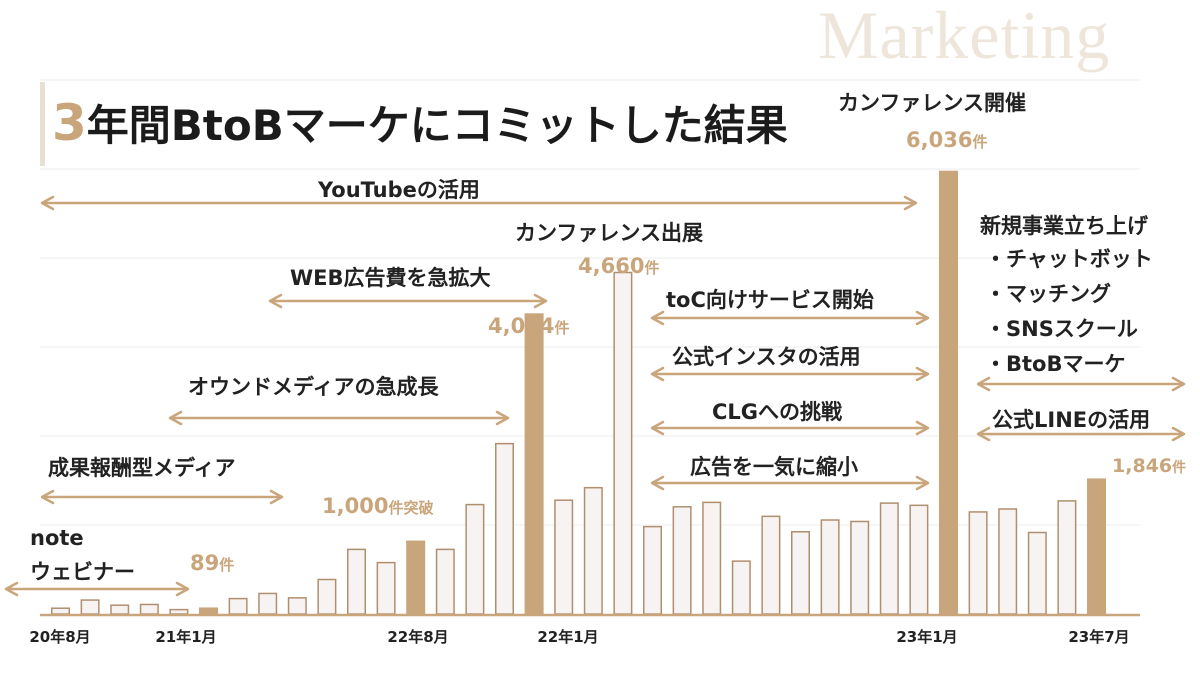 Image resolution: width=1200 pixels, height=677 pixels. Describe the element at coordinates (983, 434) in the screenshot. I see `arrow-line-head-left` at that location.